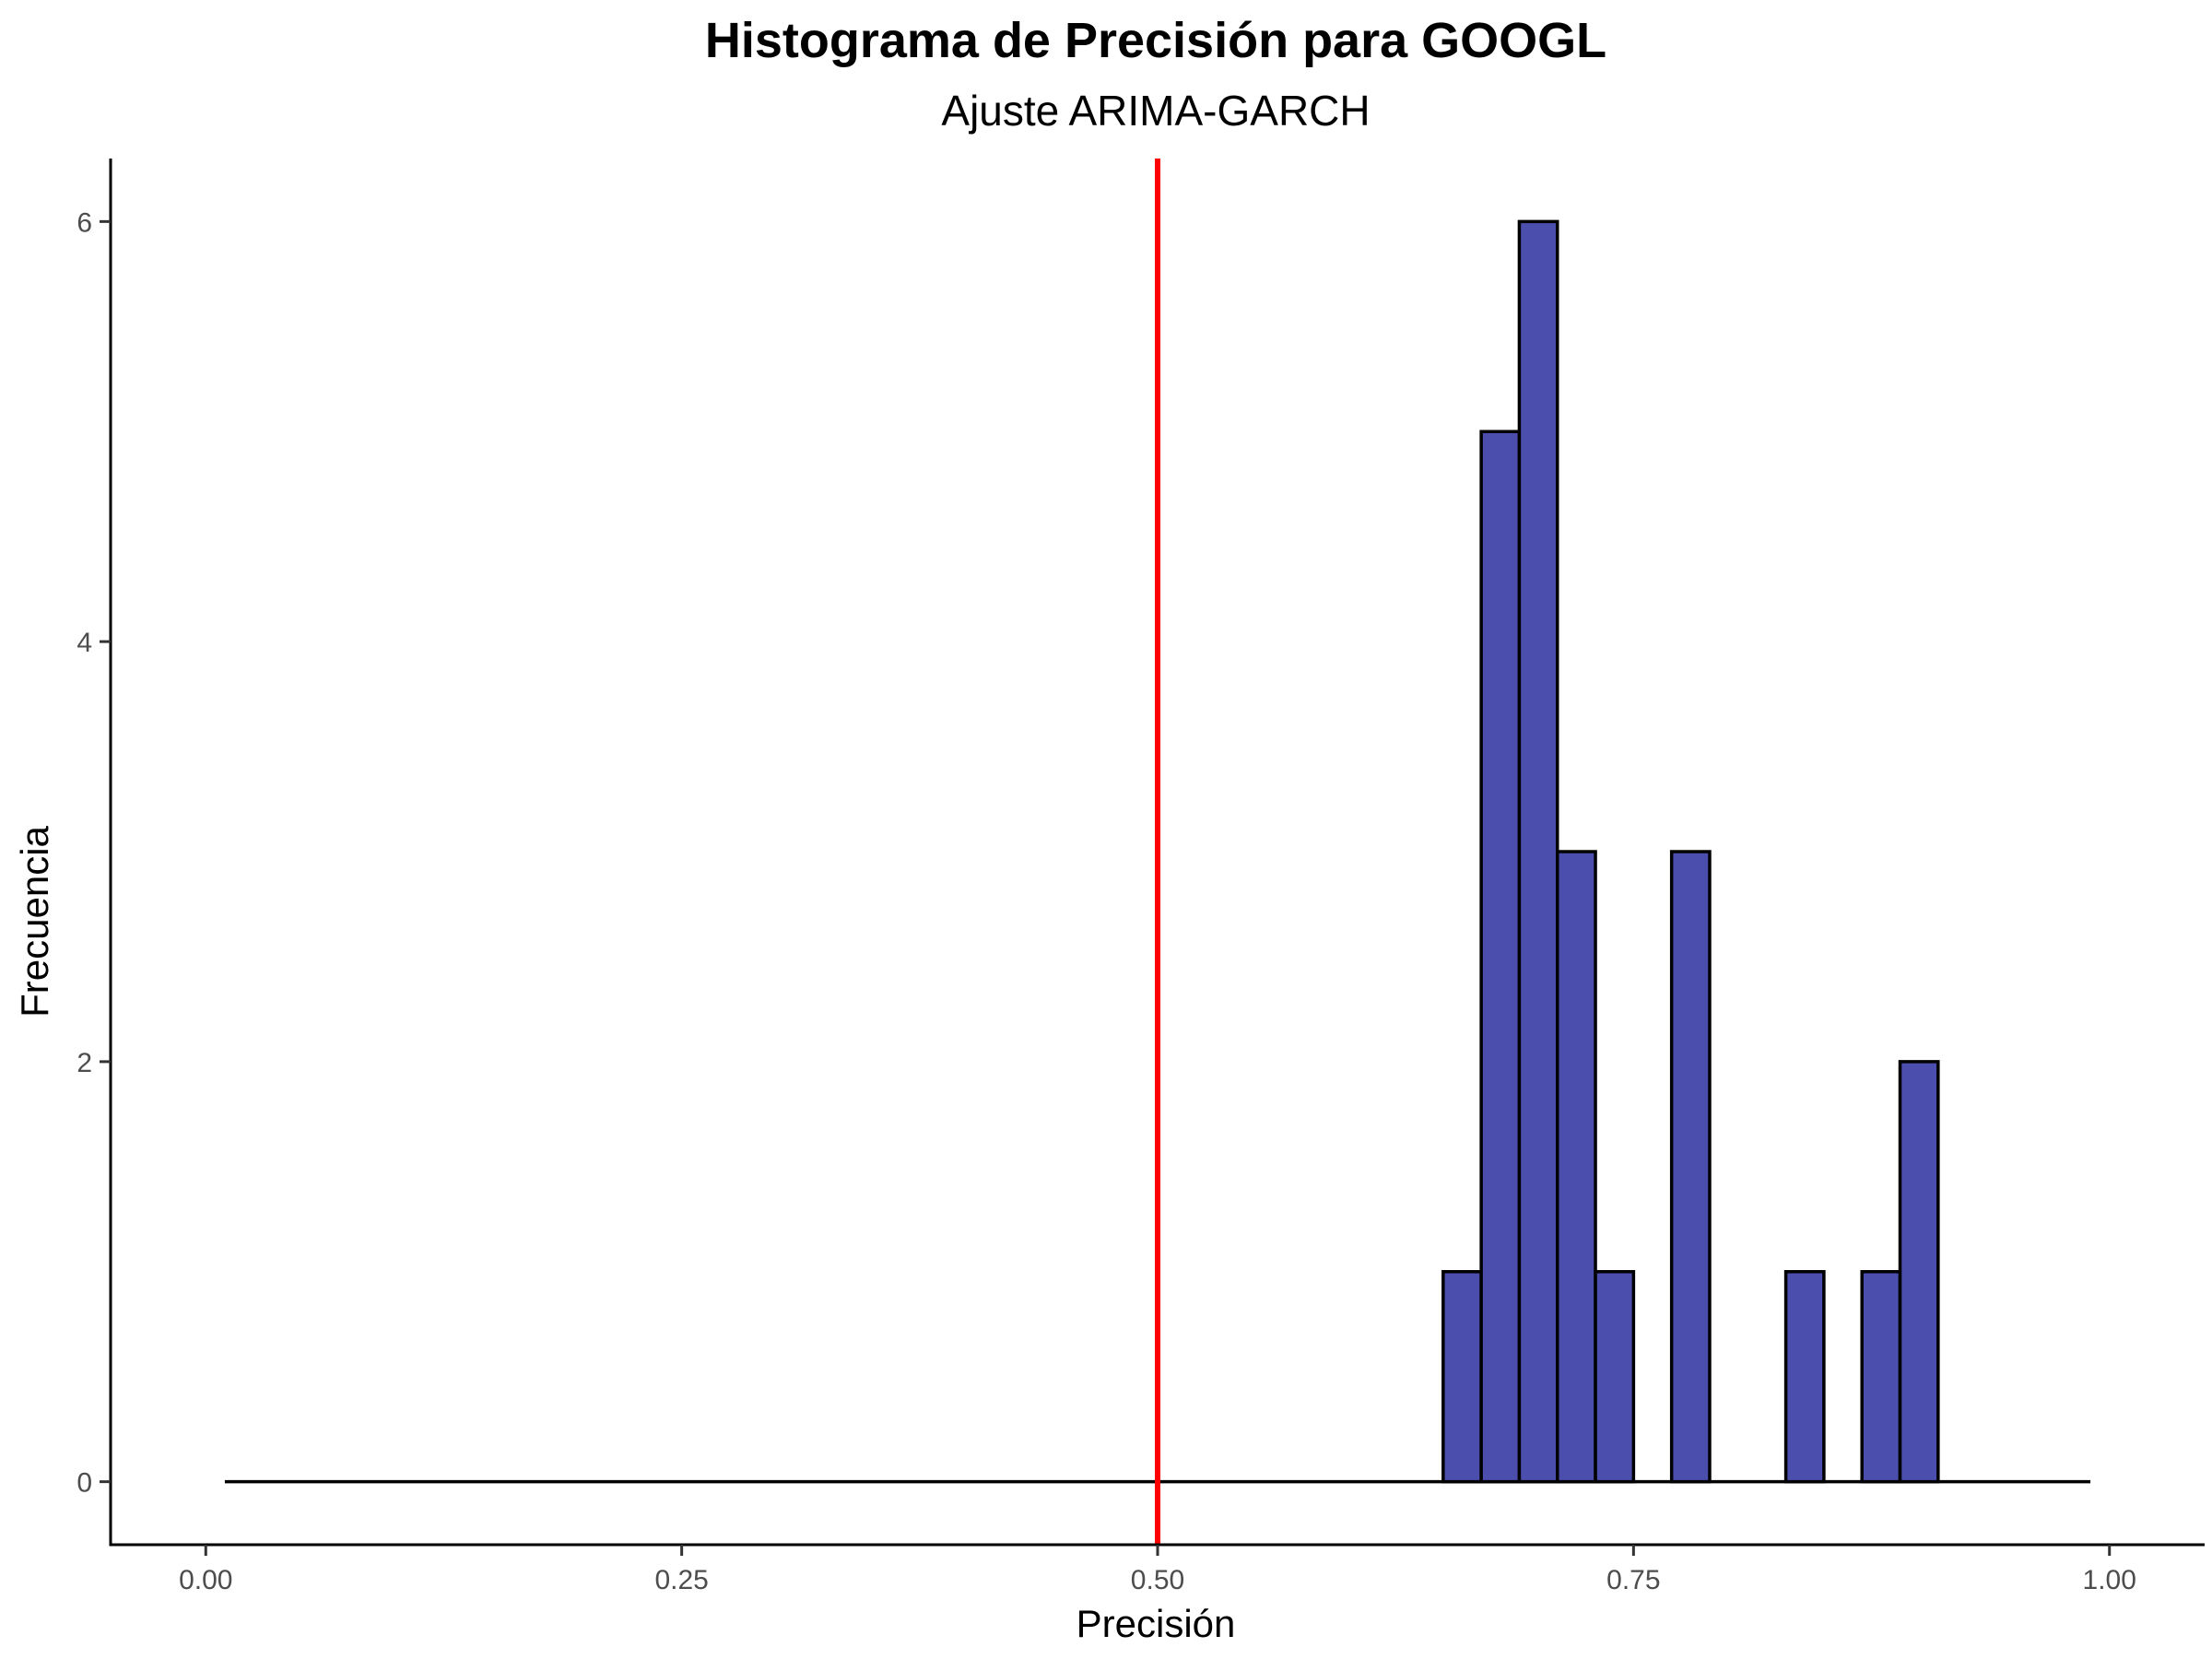 This screenshot has width=2212, height=1659. Describe the element at coordinates (84, 1483) in the screenshot. I see `y-tick-label-0: 0` at that location.